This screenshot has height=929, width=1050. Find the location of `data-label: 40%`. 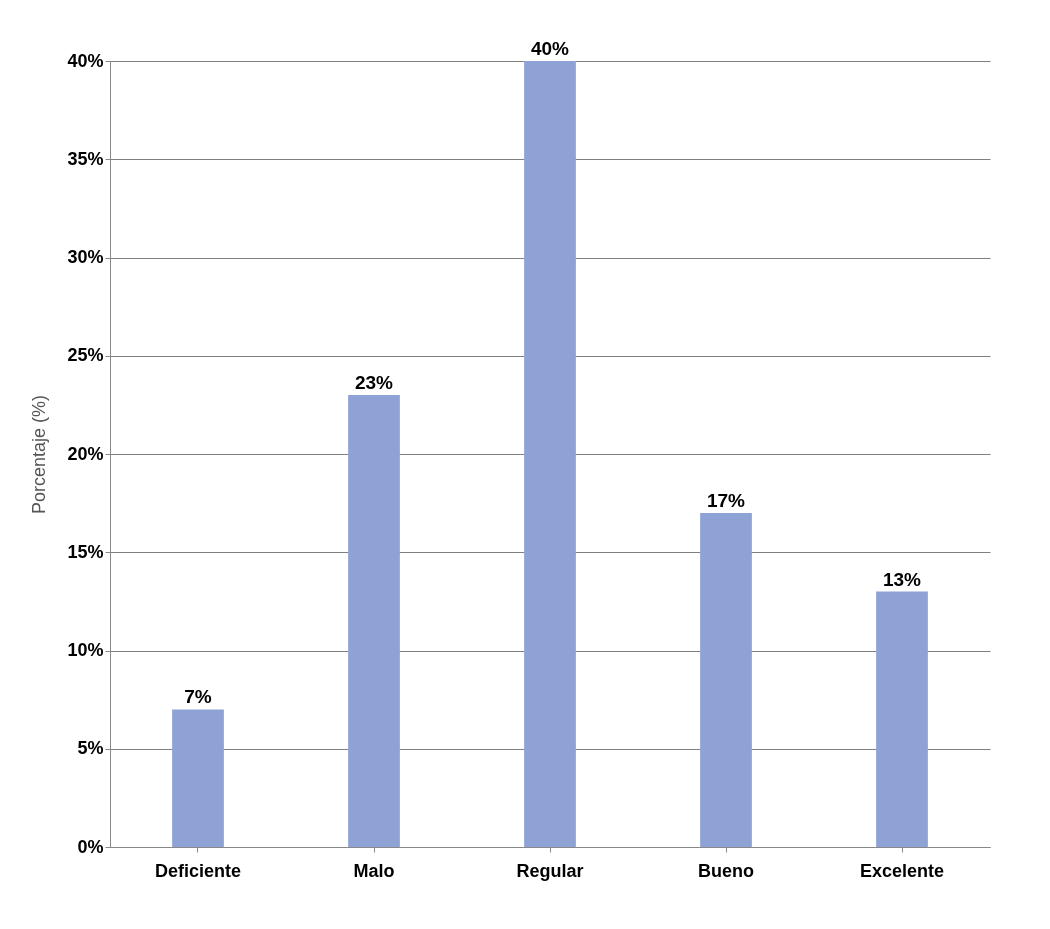

data-label: 40% is located at coordinates (550, 48).